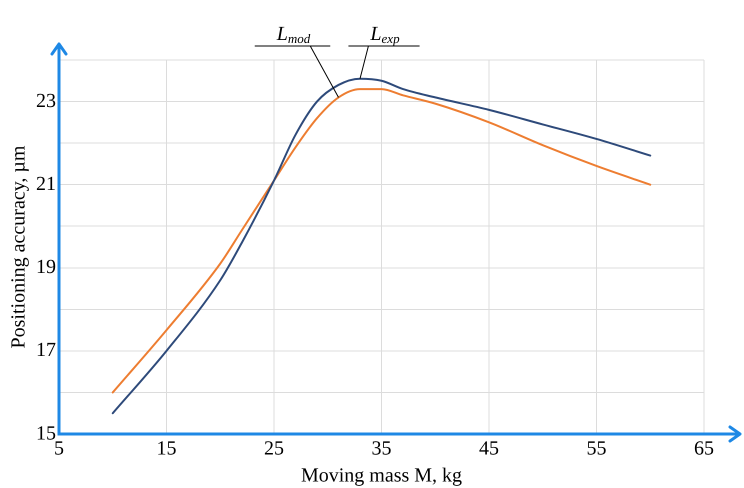 Image resolution: width=744 pixels, height=488 pixels. What do you see at coordinates (274, 448) in the screenshot?
I see `x-tick-label: 25` at bounding box center [274, 448].